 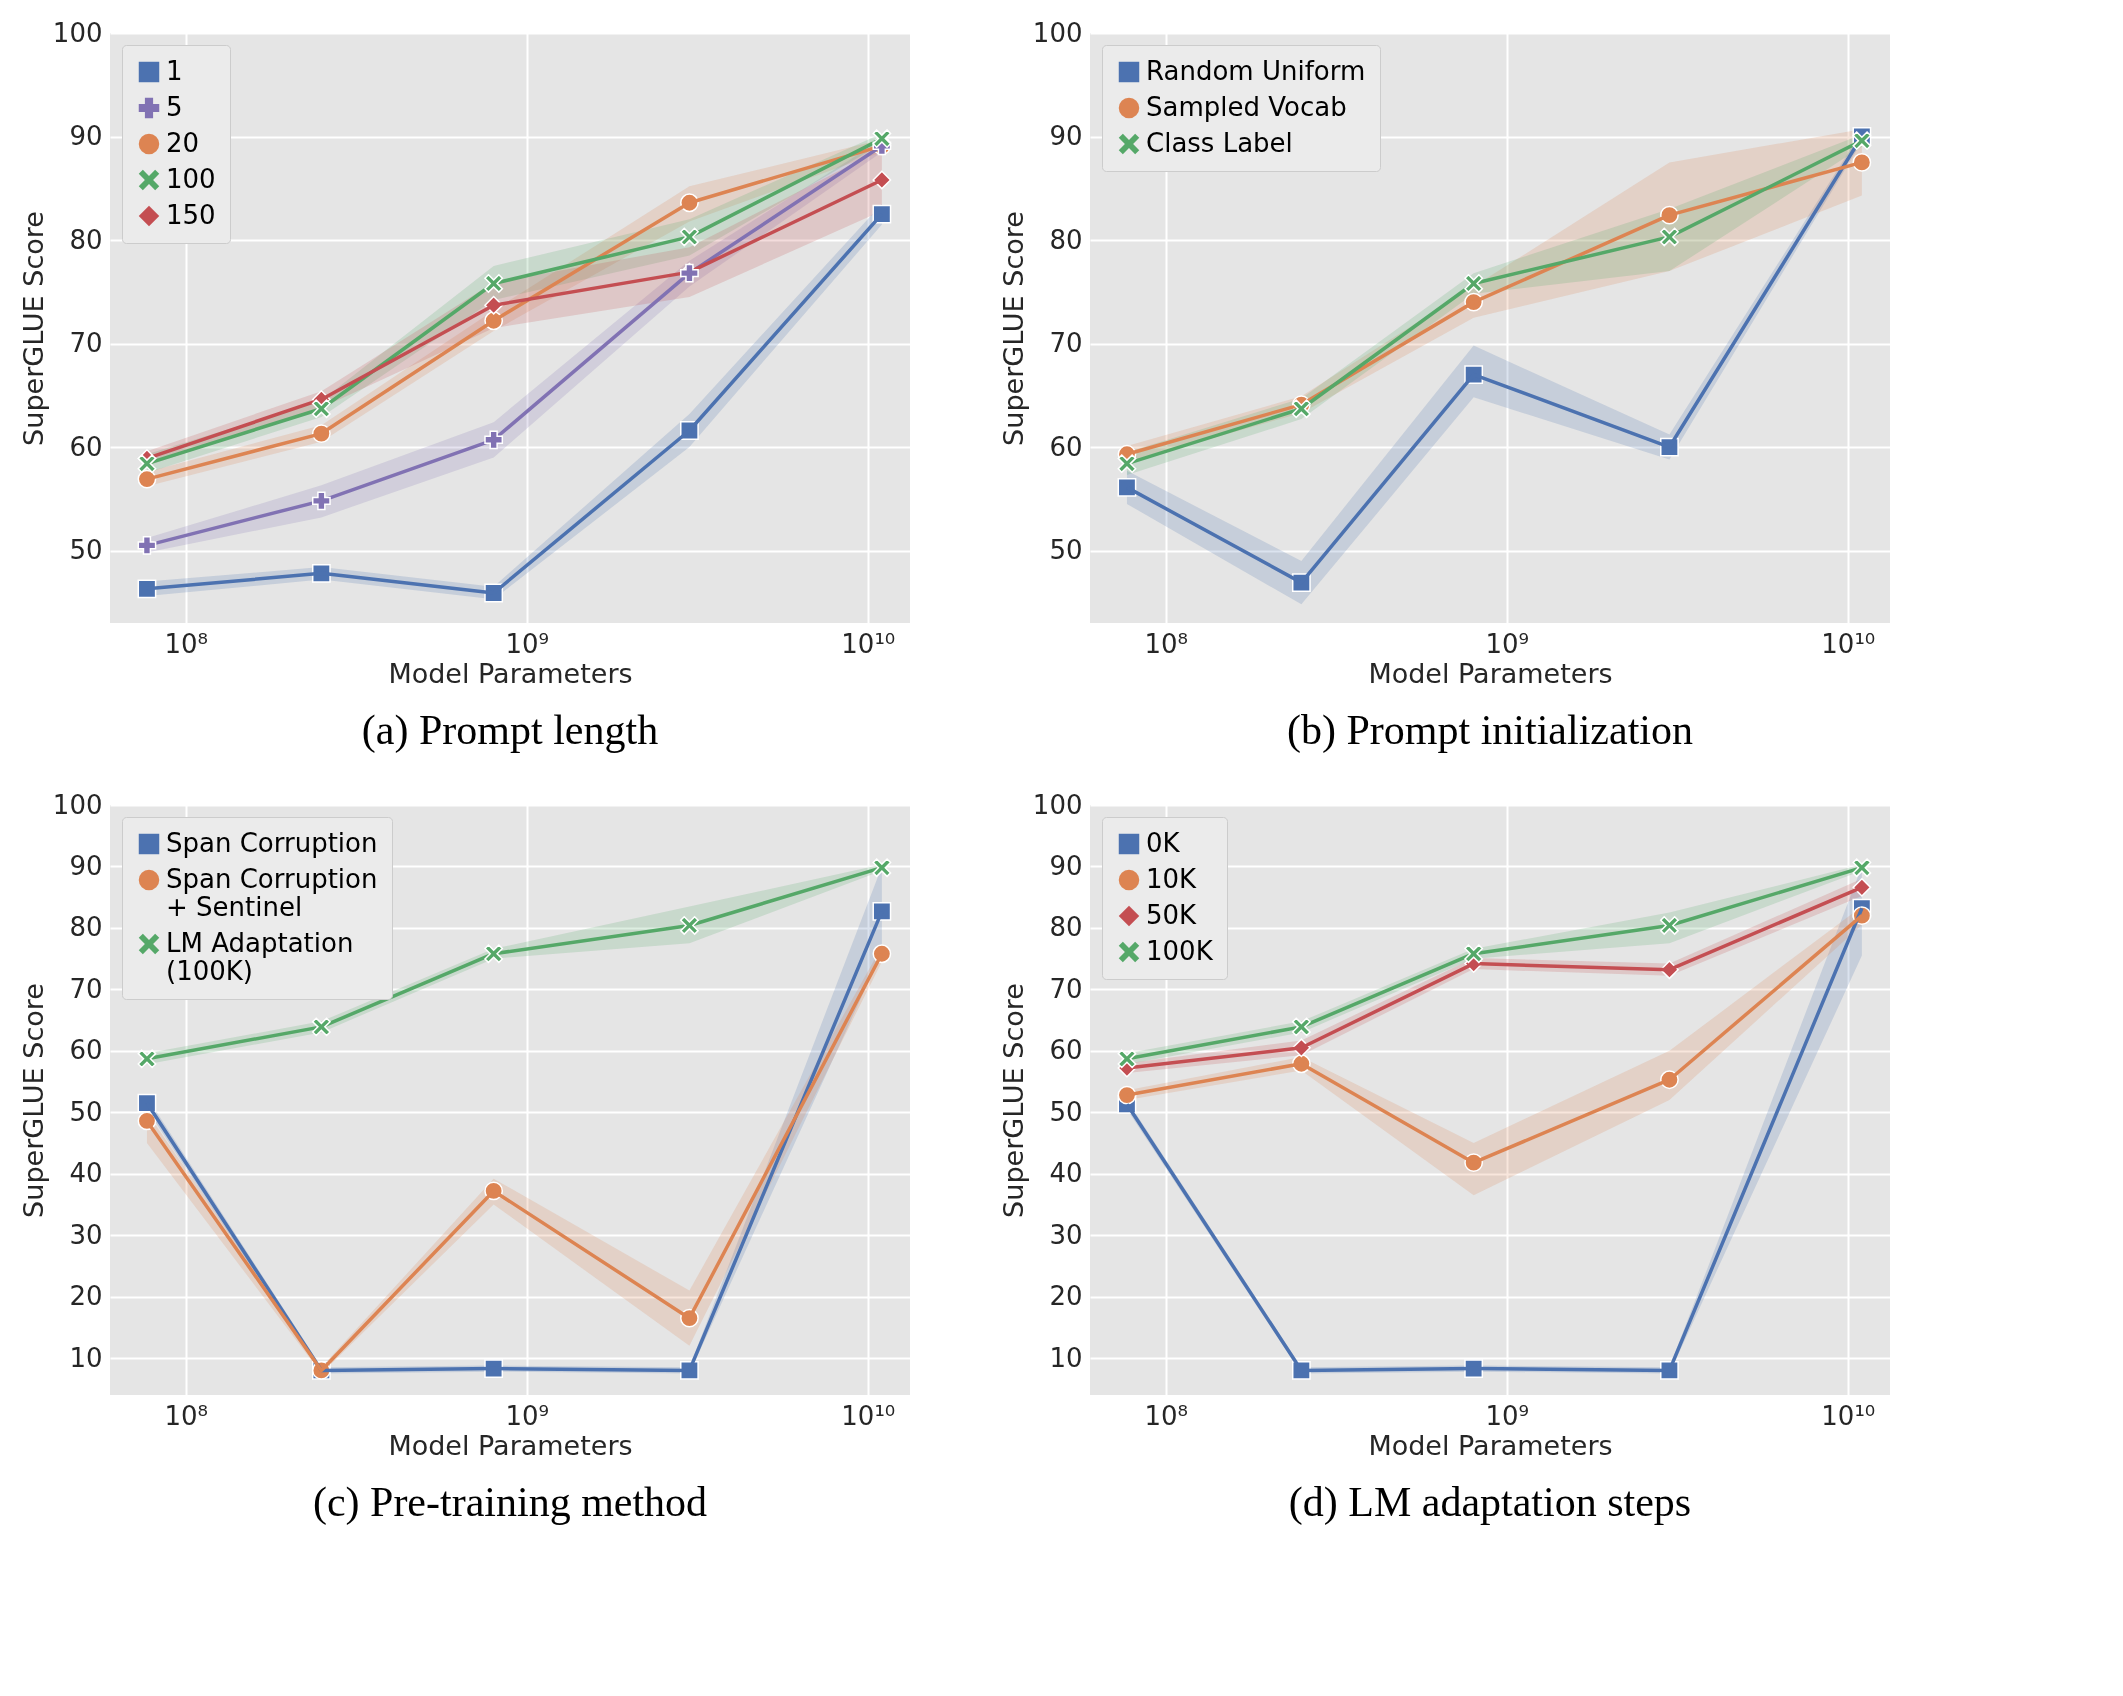 What do you see at coordinates (1163, 843) in the screenshot?
I see `legend-label: 0K` at bounding box center [1163, 843].